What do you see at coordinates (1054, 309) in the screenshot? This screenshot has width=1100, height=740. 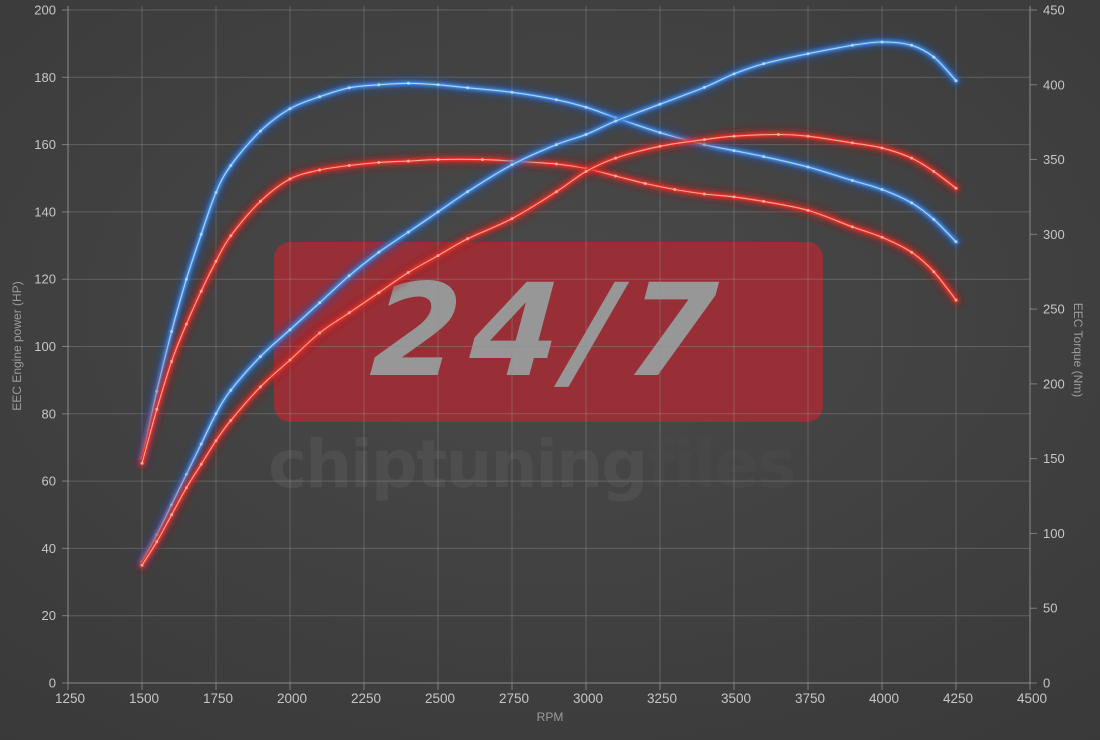 I see `ylabel-right-250: 250` at bounding box center [1054, 309].